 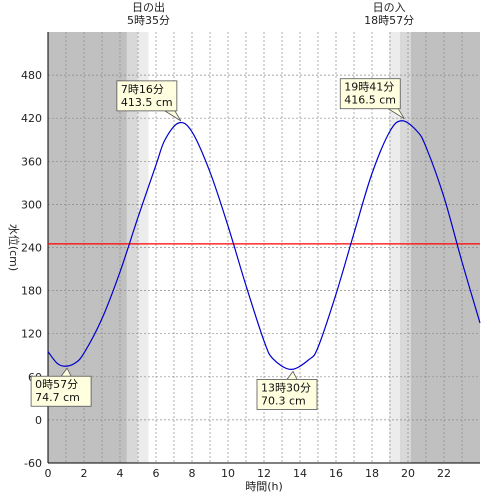 I want to click on callout-value: 413.5 cm, so click(x=147, y=102).